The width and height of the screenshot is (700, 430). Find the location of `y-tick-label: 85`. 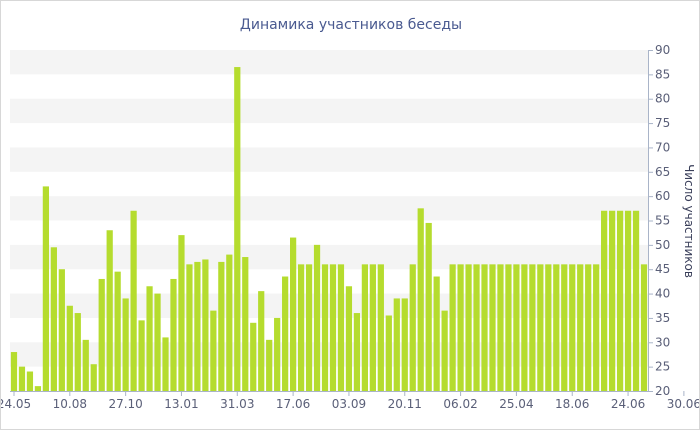

y-tick-label: 85 is located at coordinates (662, 74).